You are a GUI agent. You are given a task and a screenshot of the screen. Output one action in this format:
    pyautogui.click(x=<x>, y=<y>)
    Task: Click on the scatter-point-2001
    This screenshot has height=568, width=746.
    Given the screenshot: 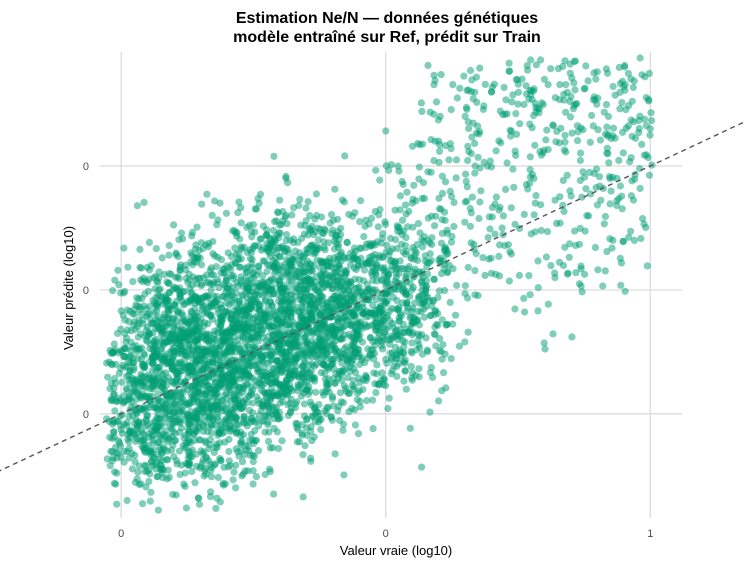 What is the action you would take?
    pyautogui.click(x=235, y=352)
    